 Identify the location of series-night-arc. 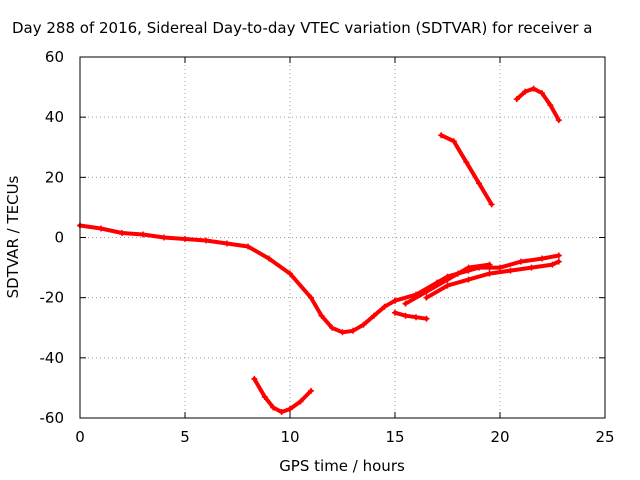
(282, 395).